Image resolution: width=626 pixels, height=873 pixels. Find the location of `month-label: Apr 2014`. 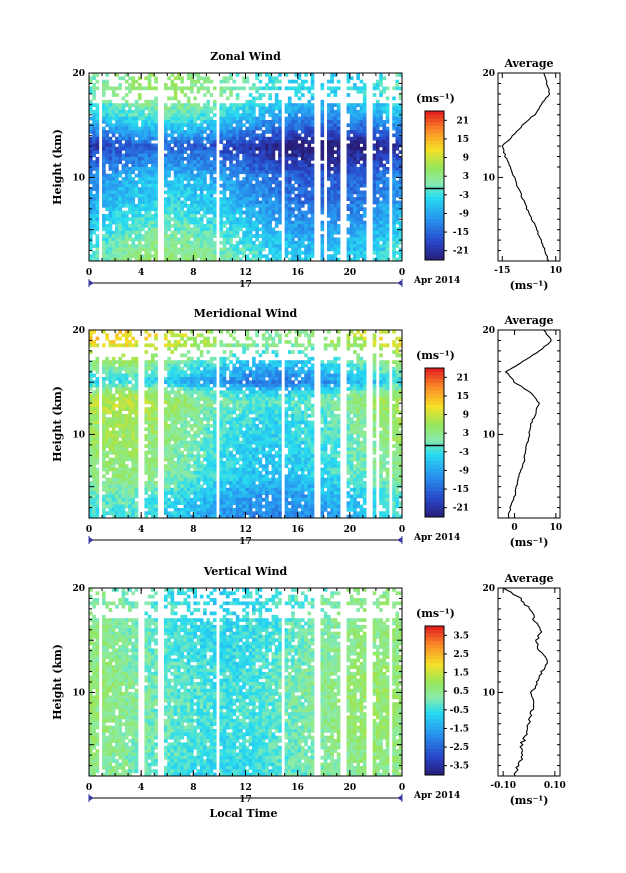

month-label: Apr 2014 is located at coordinates (436, 281).